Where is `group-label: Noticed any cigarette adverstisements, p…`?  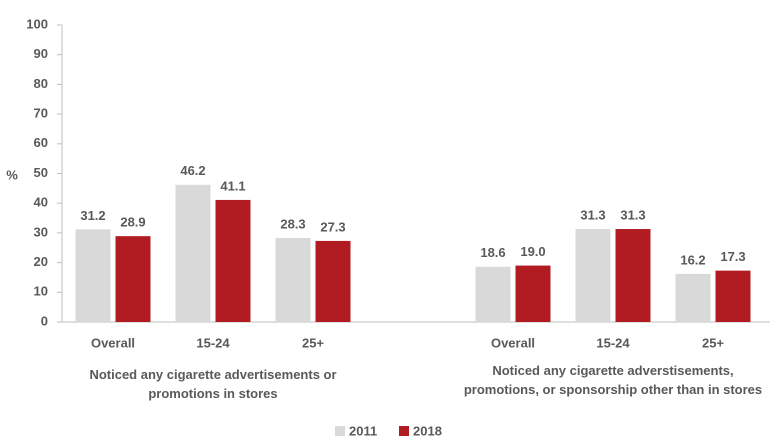 group-label: Noticed any cigarette adverstisements, p… is located at coordinates (613, 380).